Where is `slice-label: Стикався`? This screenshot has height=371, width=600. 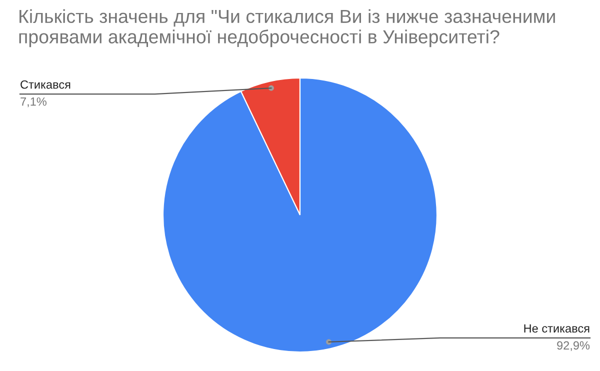 slice-label: Стикався is located at coordinates (45, 84).